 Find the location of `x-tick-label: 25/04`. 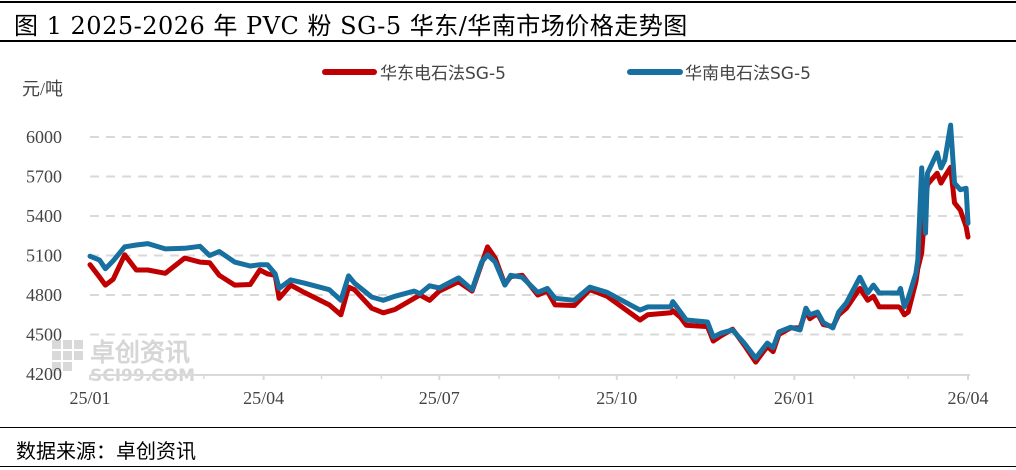

x-tick-label: 25/04 is located at coordinates (263, 398).